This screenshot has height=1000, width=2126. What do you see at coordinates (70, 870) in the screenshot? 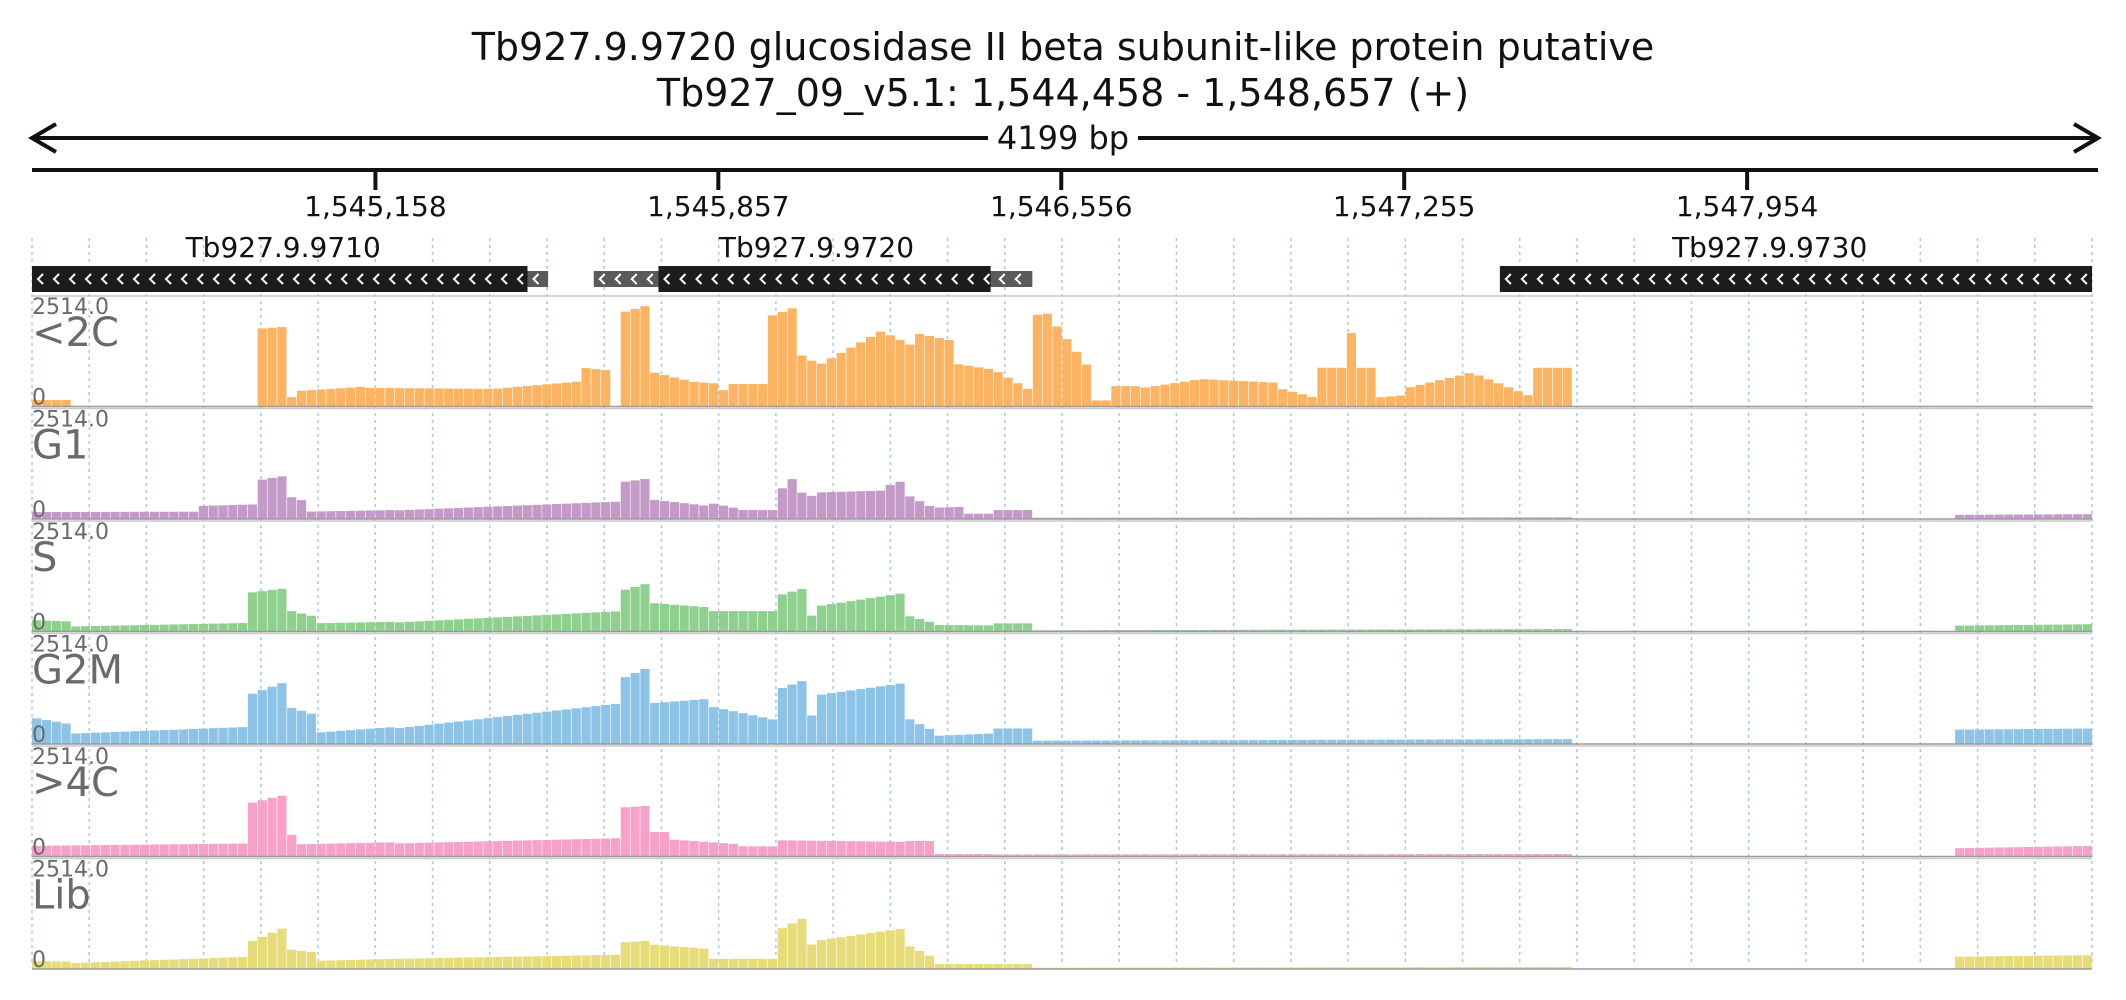
I see `track-ymax-label: 2514.0` at bounding box center [70, 870].